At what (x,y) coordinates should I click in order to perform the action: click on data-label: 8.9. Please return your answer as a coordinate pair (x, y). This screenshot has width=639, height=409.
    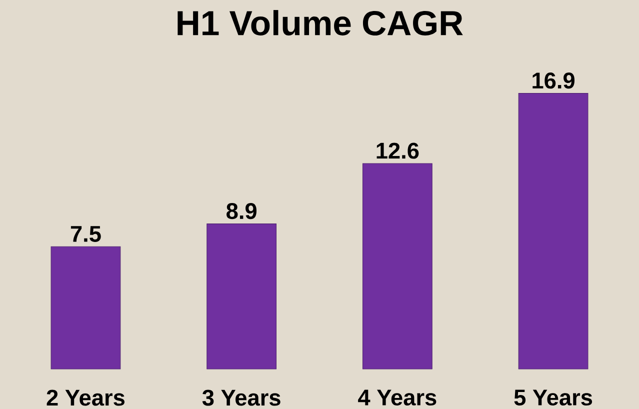
    Looking at the image, I should click on (241, 211).